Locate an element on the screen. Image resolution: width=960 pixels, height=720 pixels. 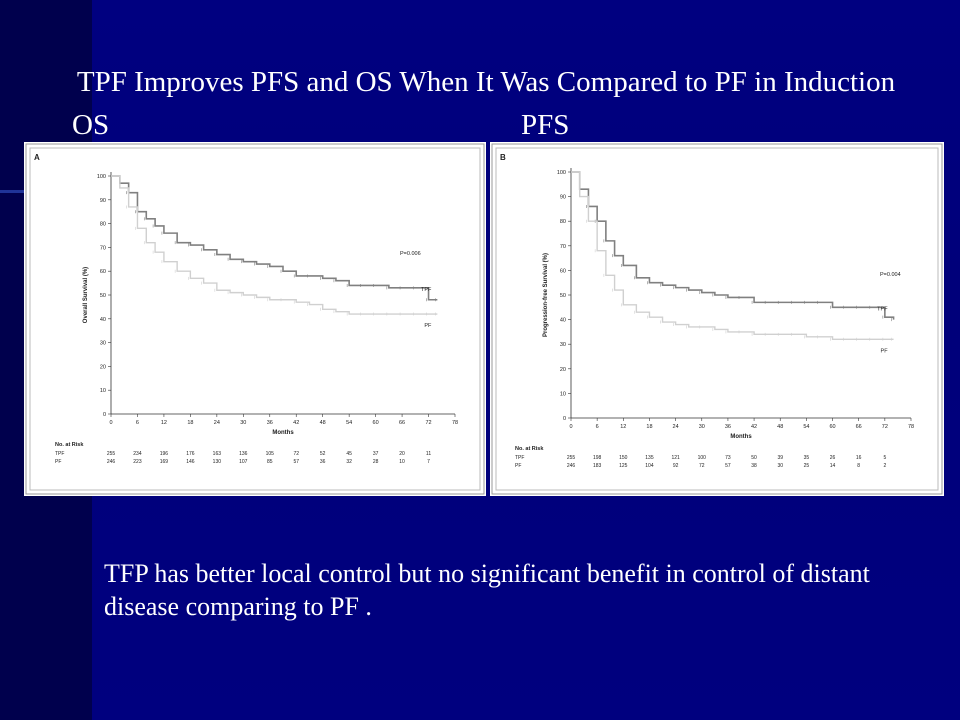
risk-cell: 39 is located at coordinates (780, 458).